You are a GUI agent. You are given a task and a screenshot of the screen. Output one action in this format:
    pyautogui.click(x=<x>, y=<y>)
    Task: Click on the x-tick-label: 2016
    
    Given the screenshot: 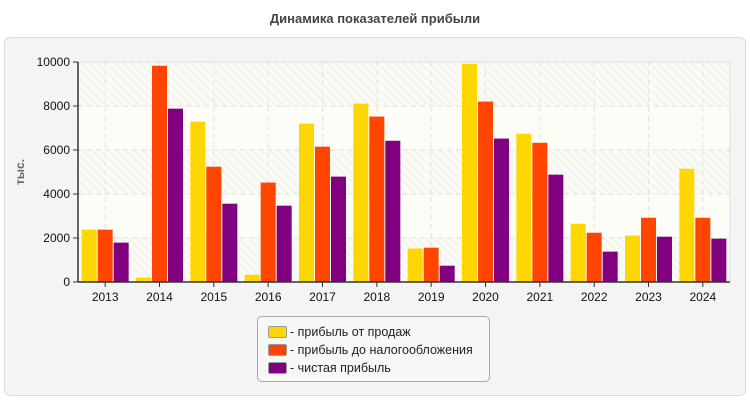 What is the action you would take?
    pyautogui.click(x=268, y=297)
    